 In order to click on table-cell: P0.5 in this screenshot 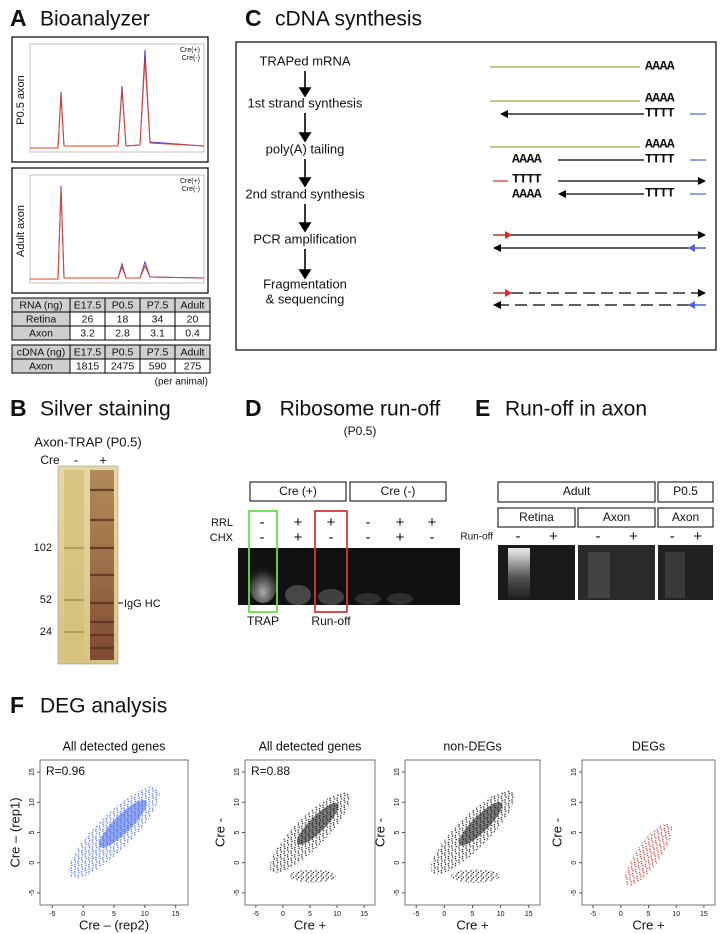, I will do `click(123, 352)`.